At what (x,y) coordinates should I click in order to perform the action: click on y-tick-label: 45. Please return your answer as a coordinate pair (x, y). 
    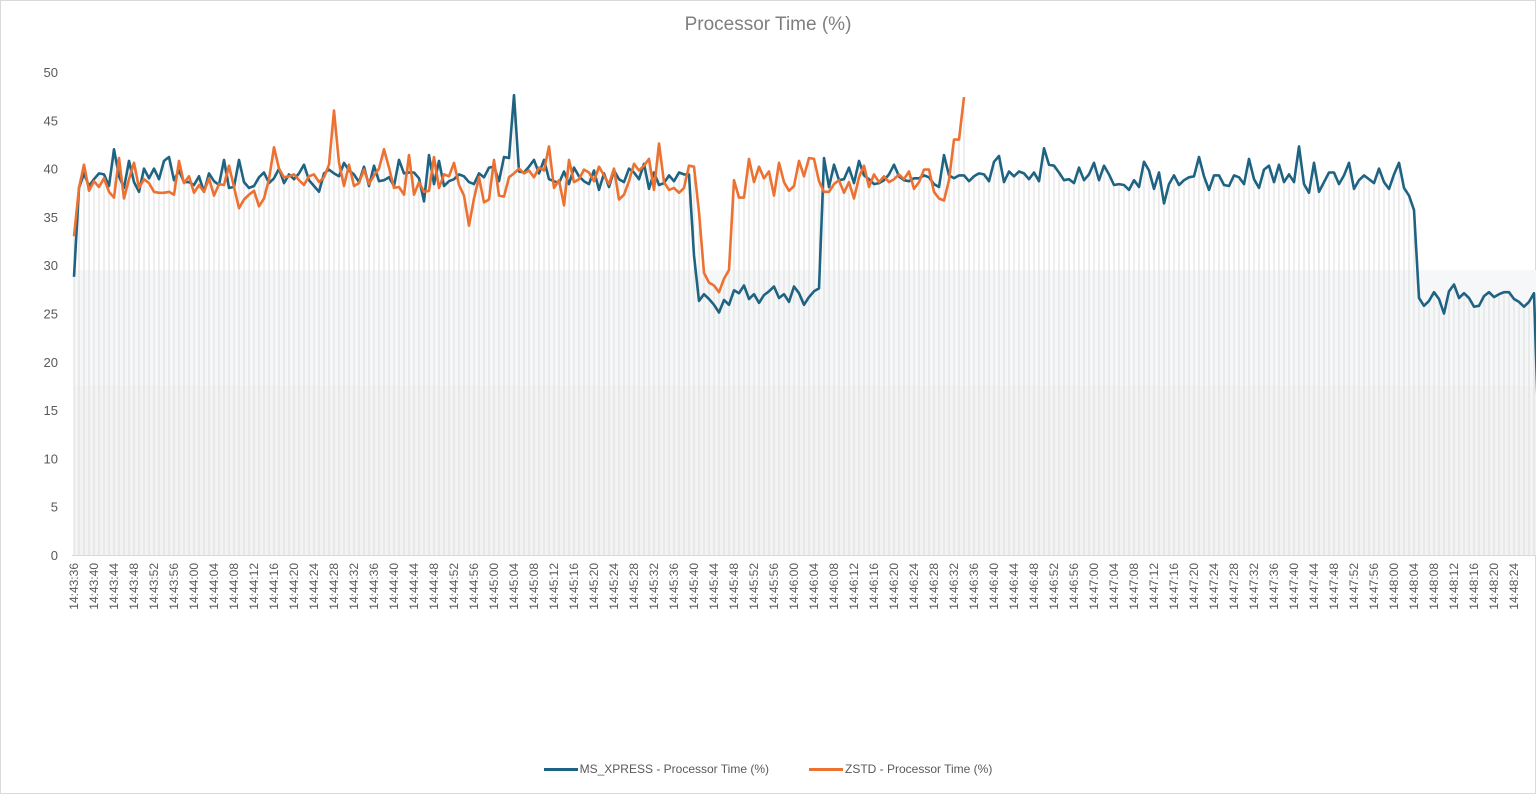
    Looking at the image, I should click on (51, 120).